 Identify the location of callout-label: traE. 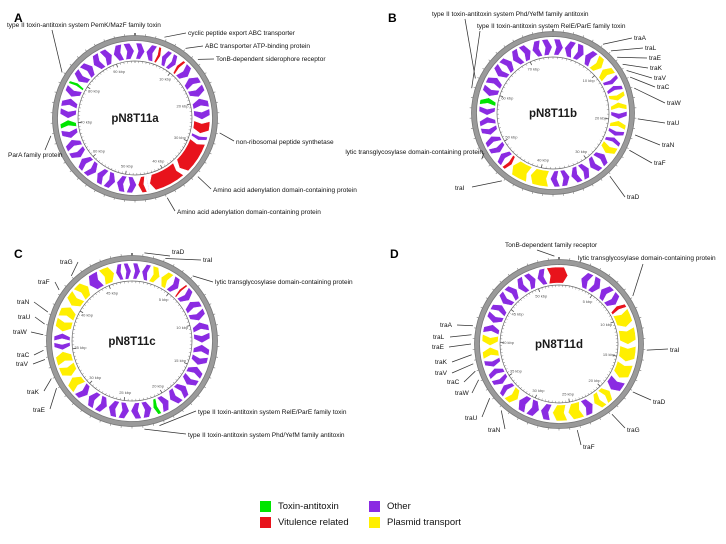
(438, 347).